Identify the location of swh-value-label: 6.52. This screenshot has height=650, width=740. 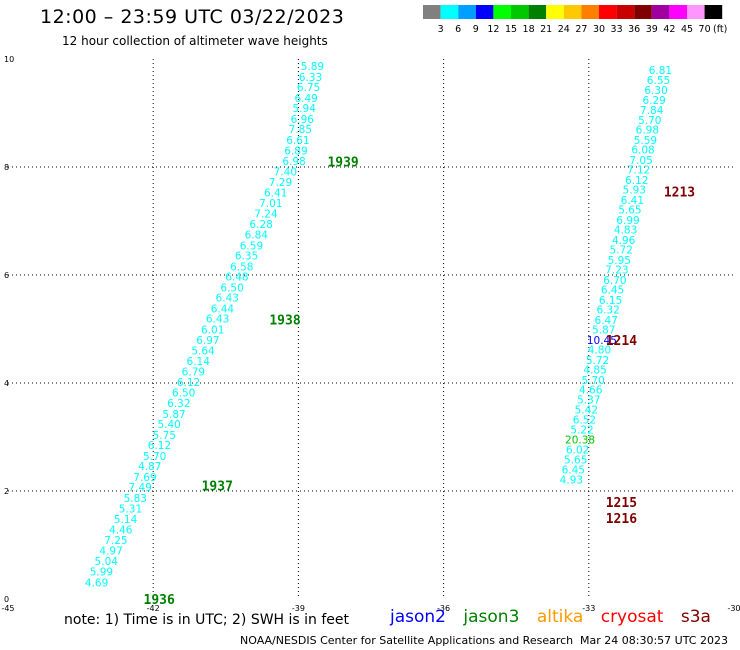
(584, 421).